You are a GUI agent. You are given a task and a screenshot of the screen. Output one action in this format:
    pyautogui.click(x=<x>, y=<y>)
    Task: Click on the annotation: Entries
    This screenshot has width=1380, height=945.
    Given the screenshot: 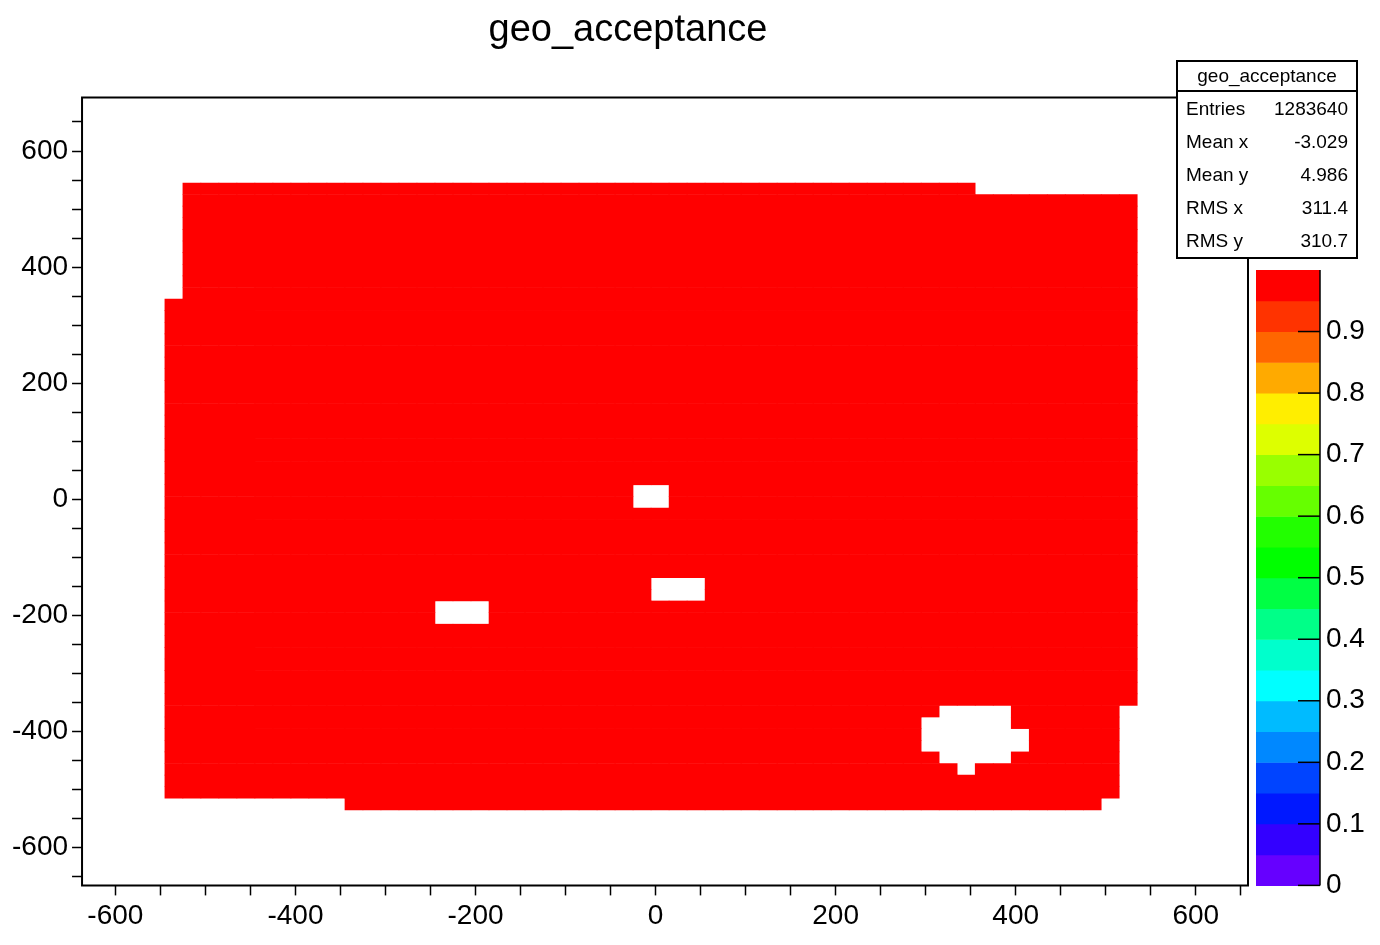 What is the action you would take?
    pyautogui.click(x=1216, y=109)
    